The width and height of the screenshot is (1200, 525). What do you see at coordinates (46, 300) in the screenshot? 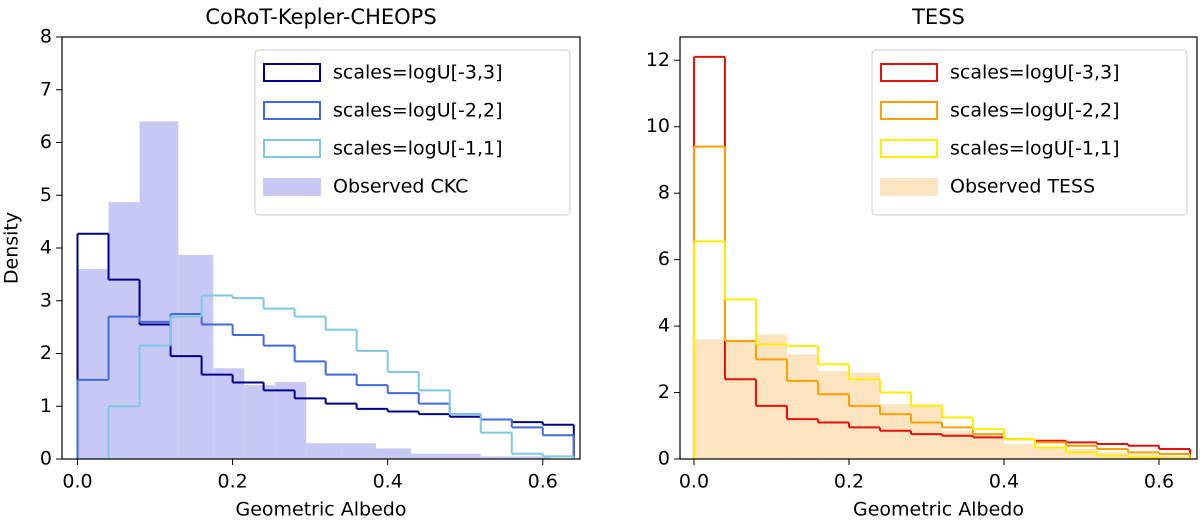
I see `y-tick-label: 3` at bounding box center [46, 300].